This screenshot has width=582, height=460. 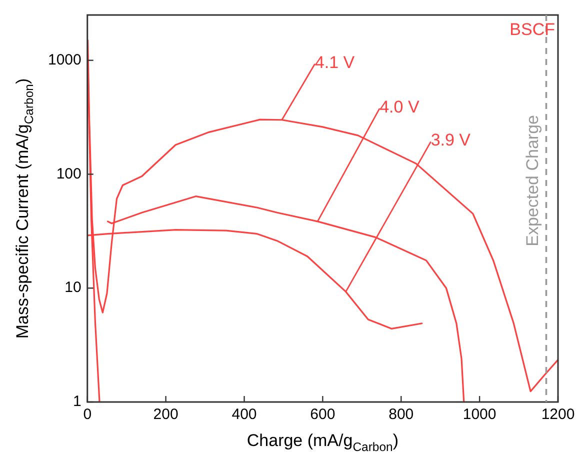 I want to click on annotation: 4.1 V, so click(x=335, y=62).